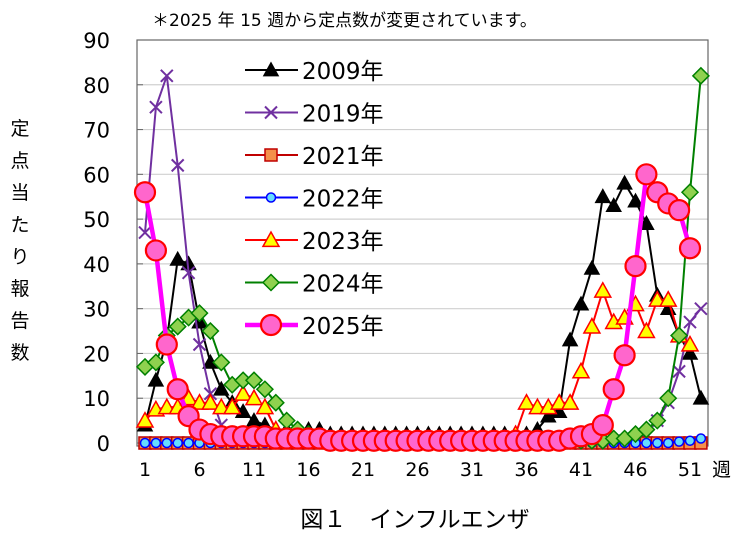 The image size is (750, 537). Describe the element at coordinates (19, 353) in the screenshot. I see `y-axis-label-char: 数` at that location.